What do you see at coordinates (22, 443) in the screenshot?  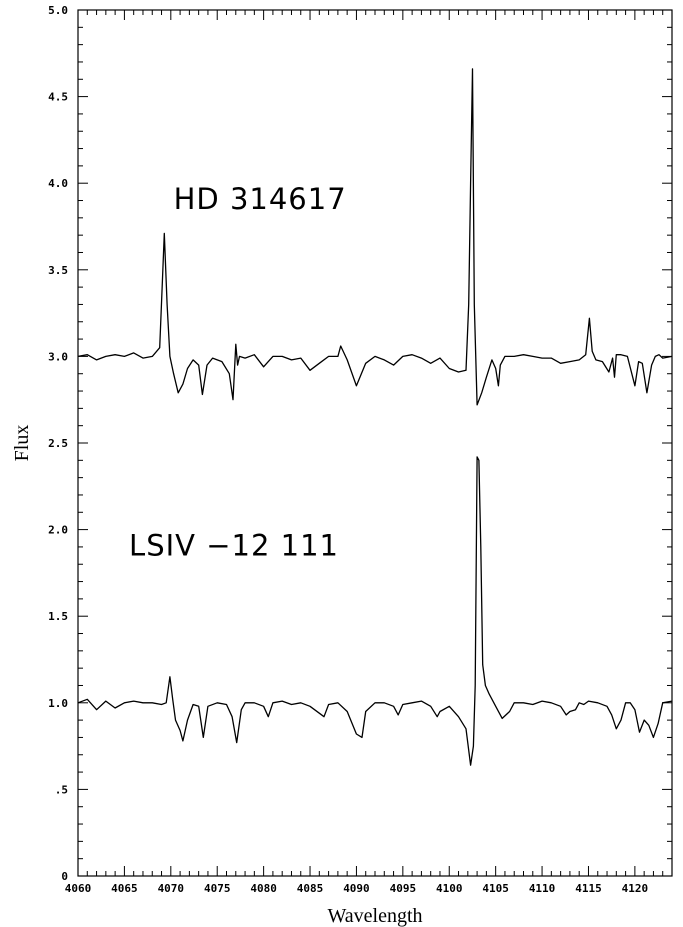 I see `y-axis-title: Flux` at bounding box center [22, 443].